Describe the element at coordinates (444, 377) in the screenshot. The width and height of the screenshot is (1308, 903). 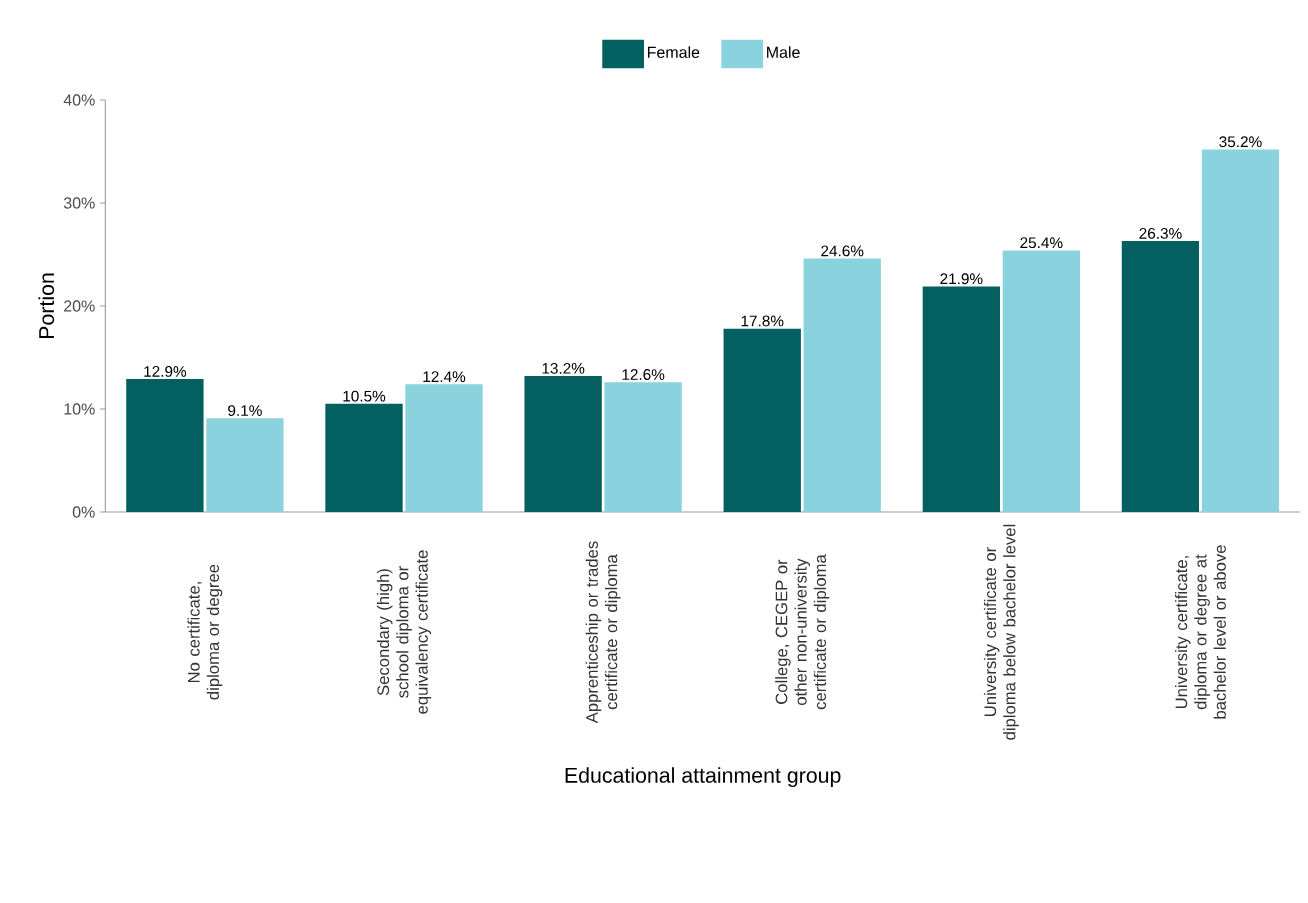
I see `data-label: 12.4%` at that location.